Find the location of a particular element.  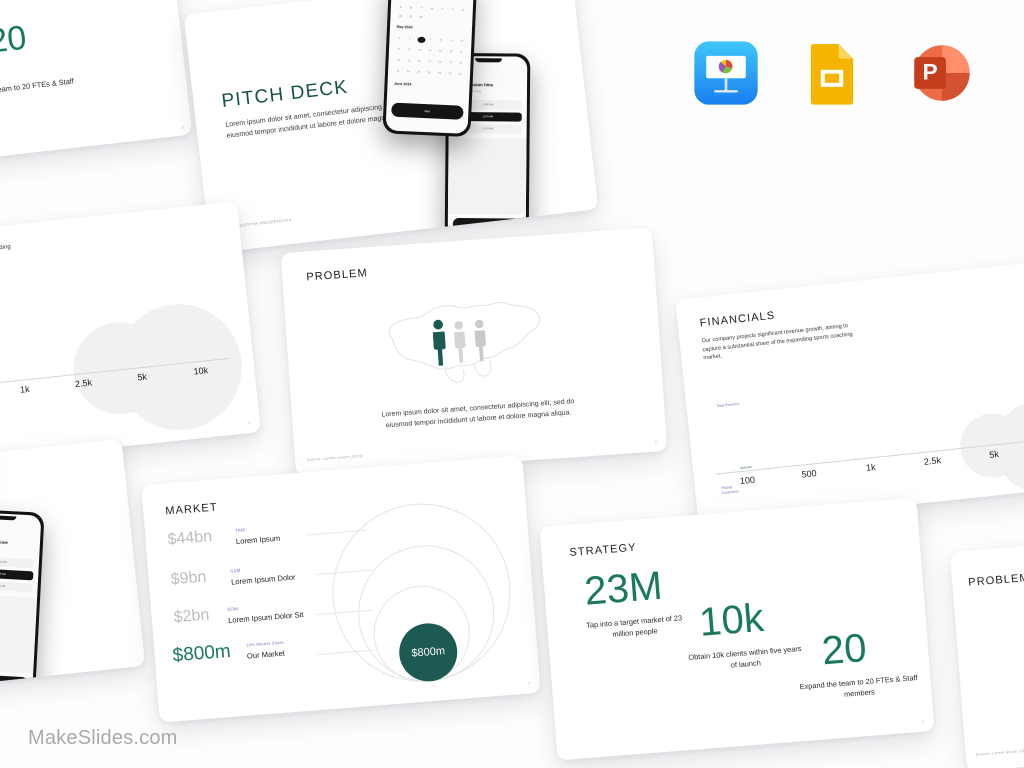

page-number: 6 is located at coordinates (182, 127).